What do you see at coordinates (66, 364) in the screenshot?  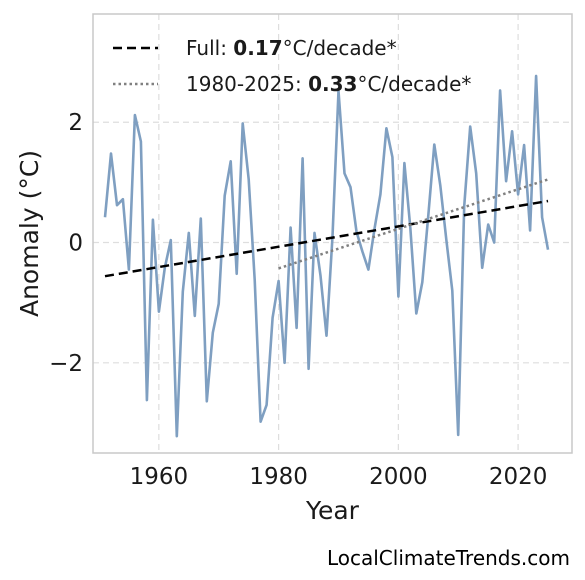 I see `y-tick-label: −2` at bounding box center [66, 364].